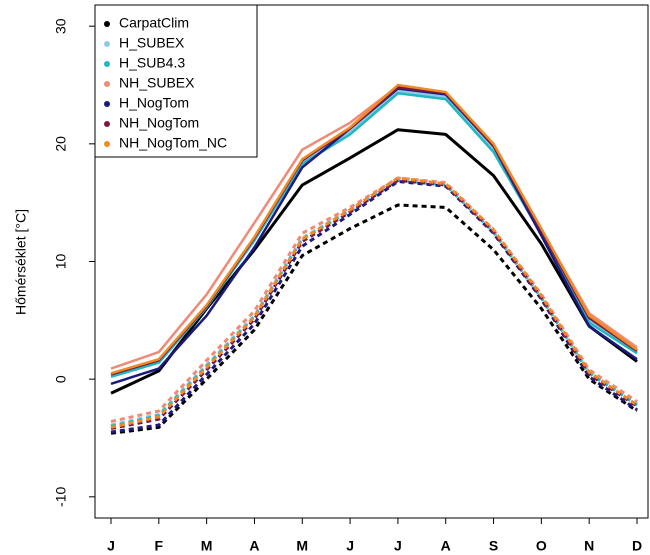 This screenshot has height=555, width=650. Describe the element at coordinates (154, 103) in the screenshot. I see `legend-label: H_NogTom` at that location.